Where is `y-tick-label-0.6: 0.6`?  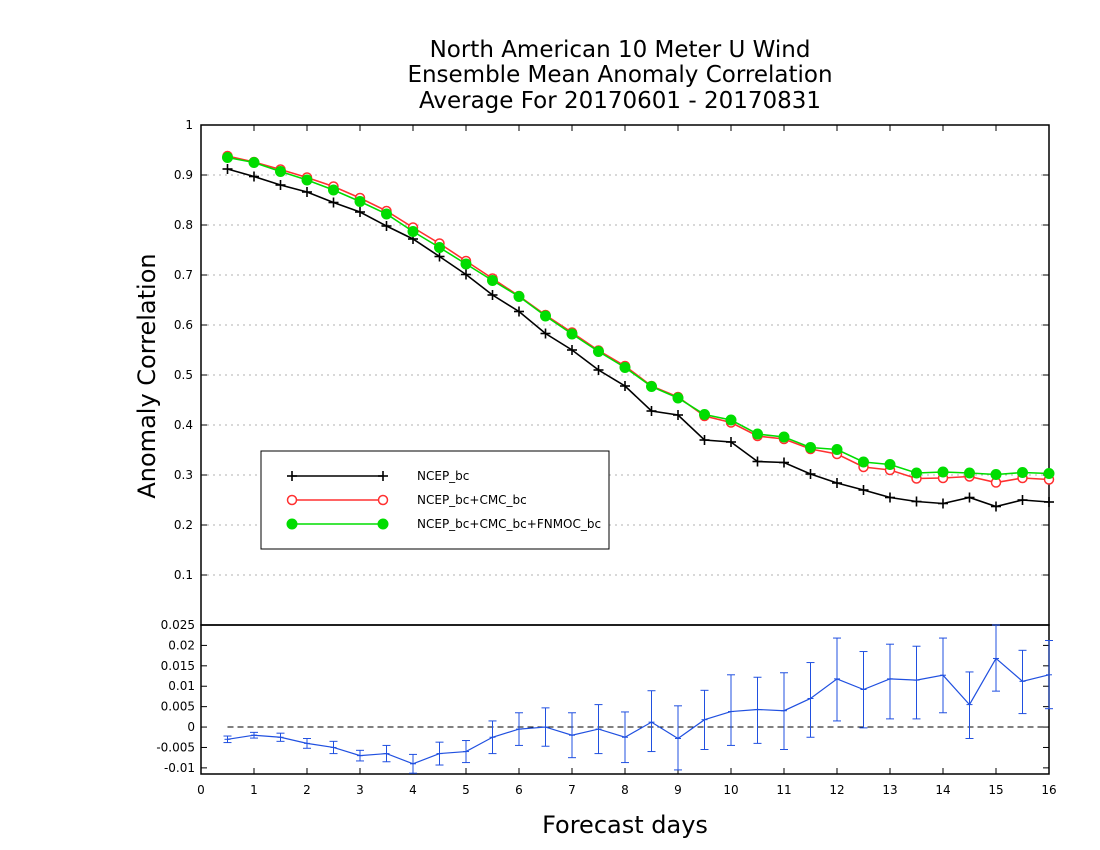 y-tick-label-0.6: 0.6 is located at coordinates (183, 325).